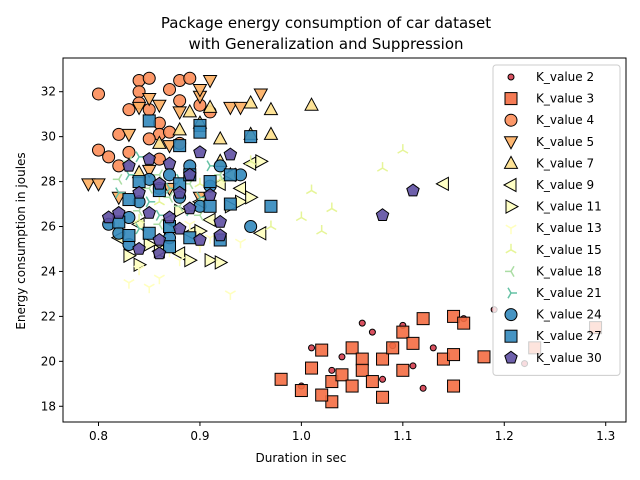 This screenshot has height=480, width=640. I want to click on legend-label: K_value 15, so click(569, 250).